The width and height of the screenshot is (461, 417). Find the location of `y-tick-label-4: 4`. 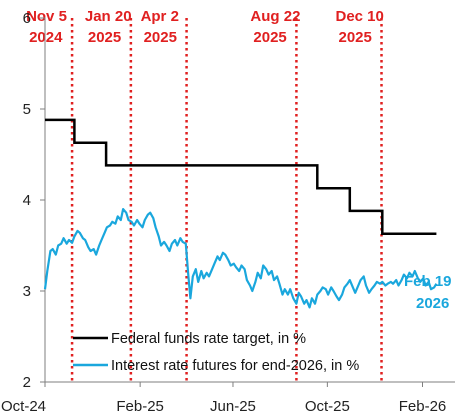

y-tick-label-4: 4 is located at coordinates (27, 200).